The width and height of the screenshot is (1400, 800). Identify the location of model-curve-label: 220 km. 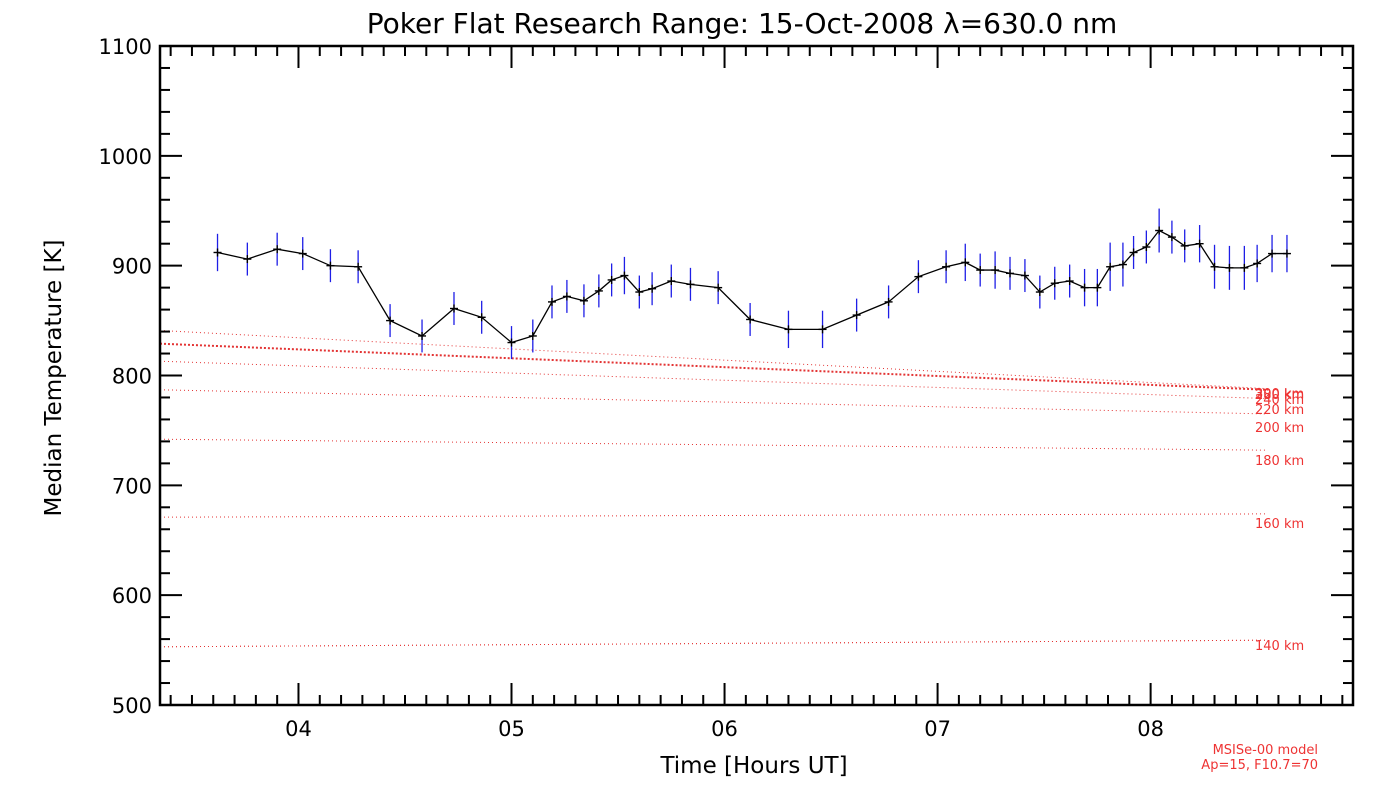
(1279, 410).